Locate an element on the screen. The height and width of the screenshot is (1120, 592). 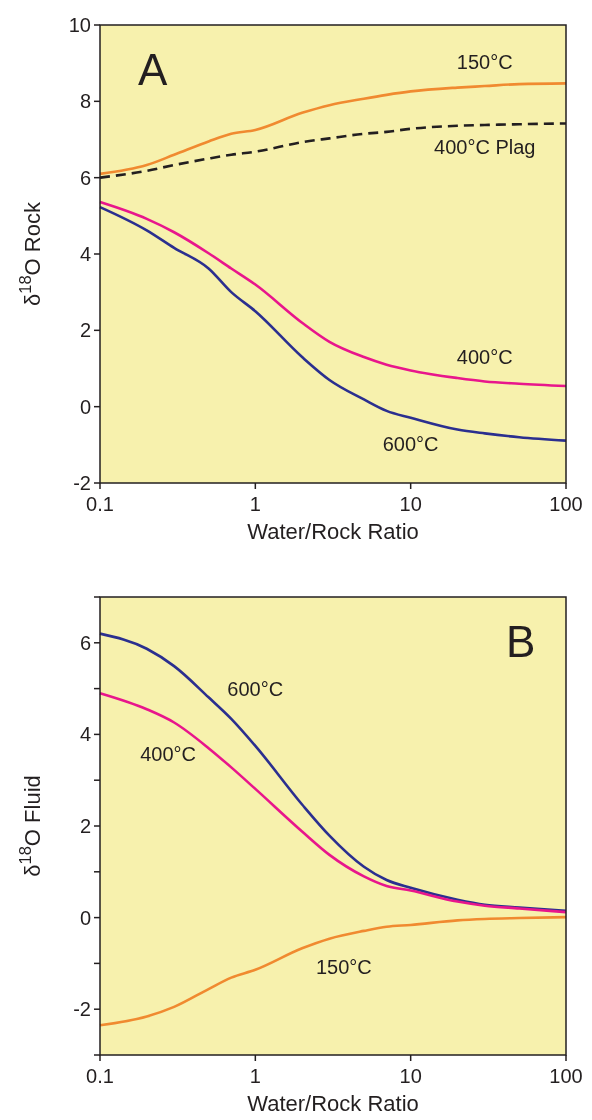
y-tick-label: 10 is located at coordinates (79, 25).